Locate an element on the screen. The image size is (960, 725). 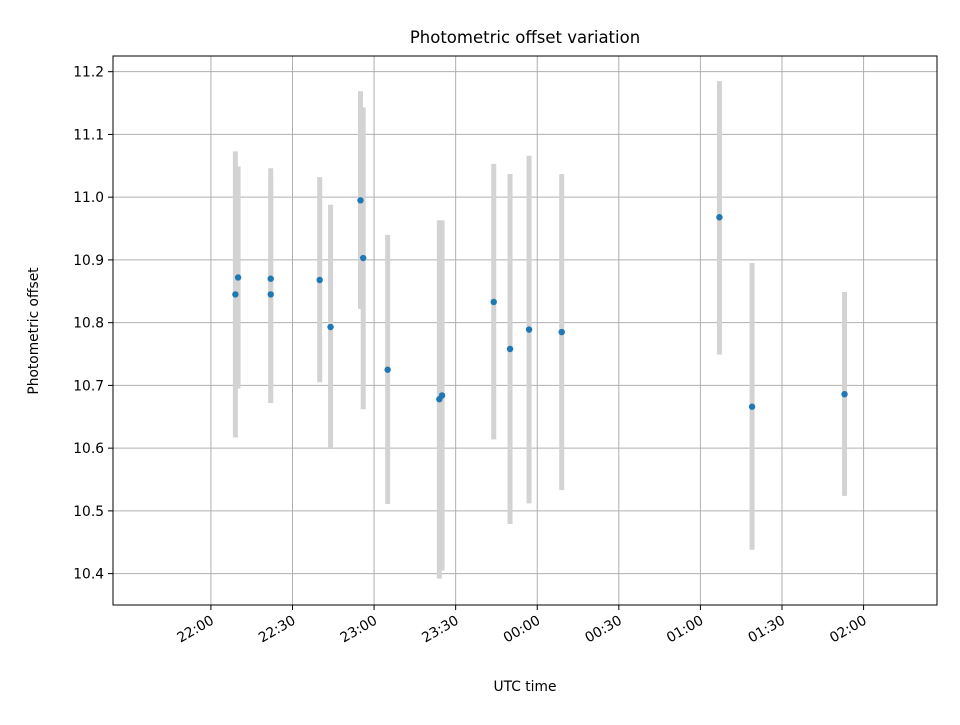
y-tick-label: 10.8 is located at coordinates (88, 324).